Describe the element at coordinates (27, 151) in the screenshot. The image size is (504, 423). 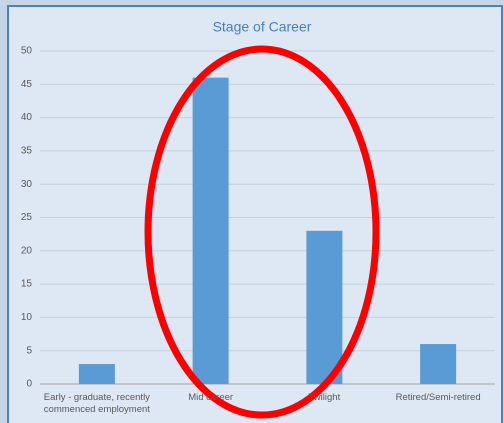
I see `y-tick-label: 35` at that location.